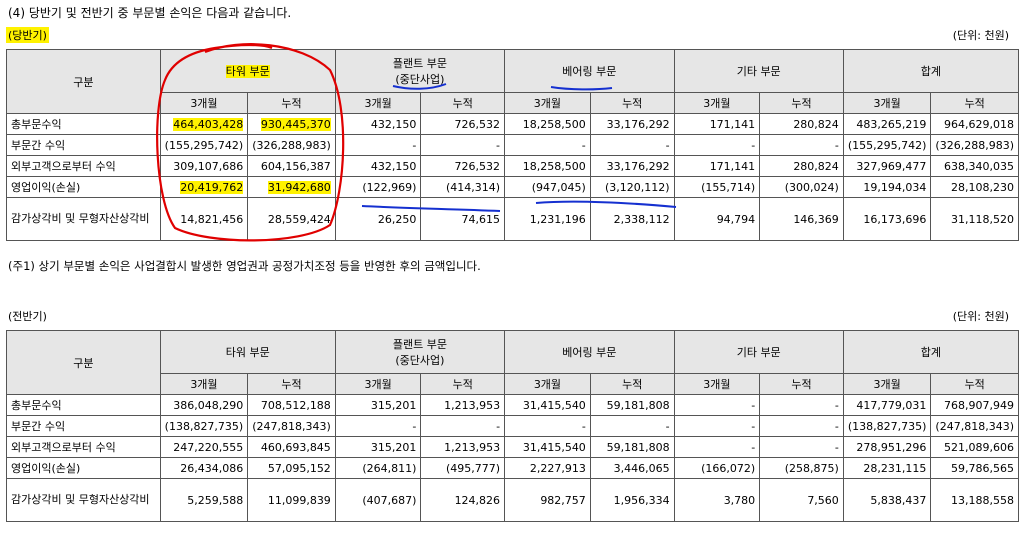 This screenshot has width=1019, height=536. Describe the element at coordinates (980, 316) in the screenshot. I see `prior-unit-label: (단위: 천원)` at that location.